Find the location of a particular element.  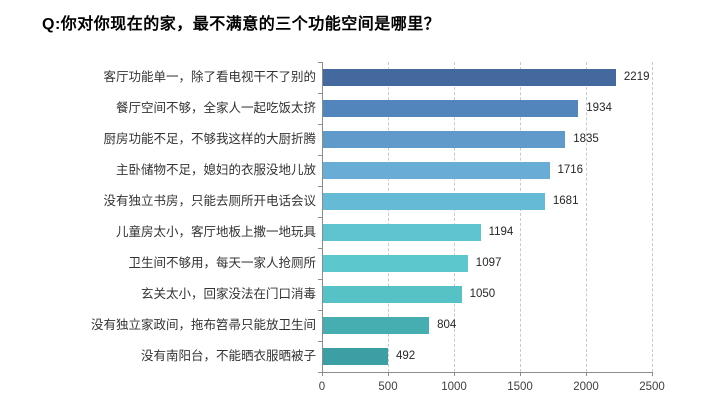

value-label: 804 is located at coordinates (447, 325).